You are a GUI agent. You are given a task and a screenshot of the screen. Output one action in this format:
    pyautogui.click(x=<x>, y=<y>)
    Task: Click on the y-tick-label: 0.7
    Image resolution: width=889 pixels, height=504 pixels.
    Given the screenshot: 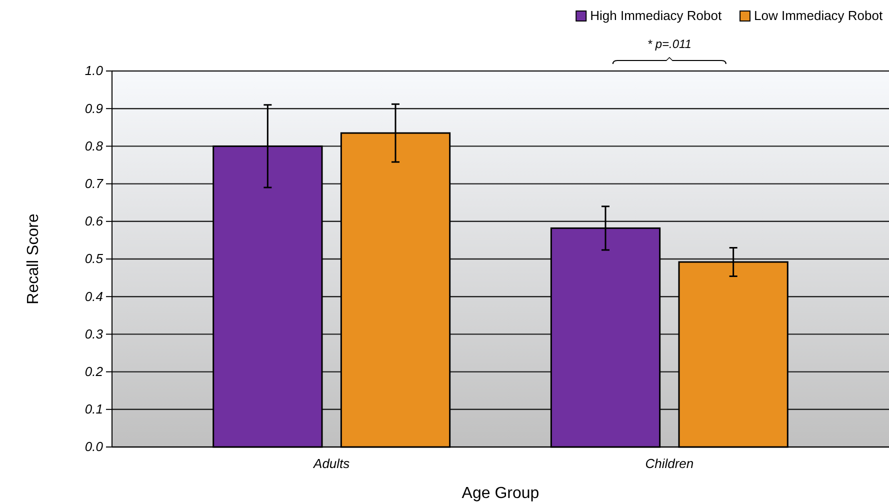 What is the action you would take?
    pyautogui.click(x=94, y=183)
    